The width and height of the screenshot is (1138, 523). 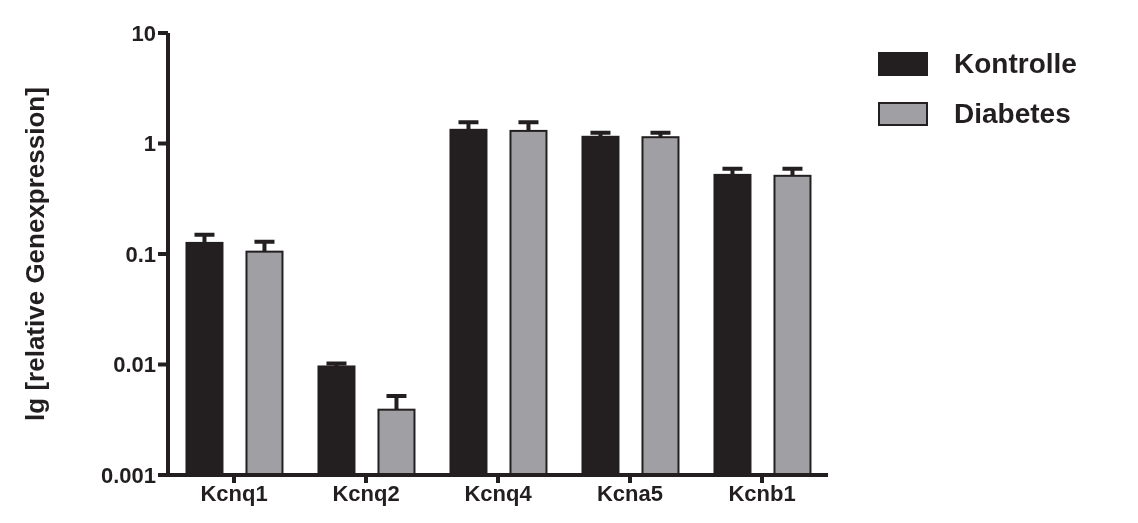 I want to click on x-tick-label: Kcna5, so click(x=630, y=493).